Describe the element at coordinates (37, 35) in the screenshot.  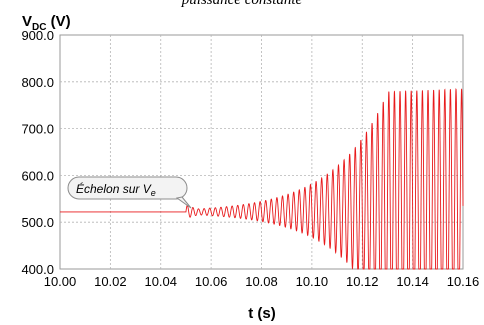
I see `y-tick-label: 900.0` at that location.